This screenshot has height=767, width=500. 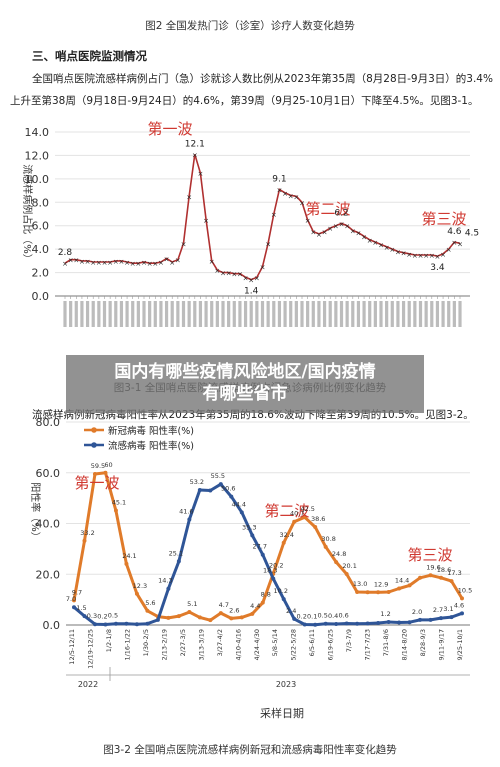 What do you see at coordinates (255, 606) in the screenshot?
I see `data-label: 4.4` at bounding box center [255, 606].